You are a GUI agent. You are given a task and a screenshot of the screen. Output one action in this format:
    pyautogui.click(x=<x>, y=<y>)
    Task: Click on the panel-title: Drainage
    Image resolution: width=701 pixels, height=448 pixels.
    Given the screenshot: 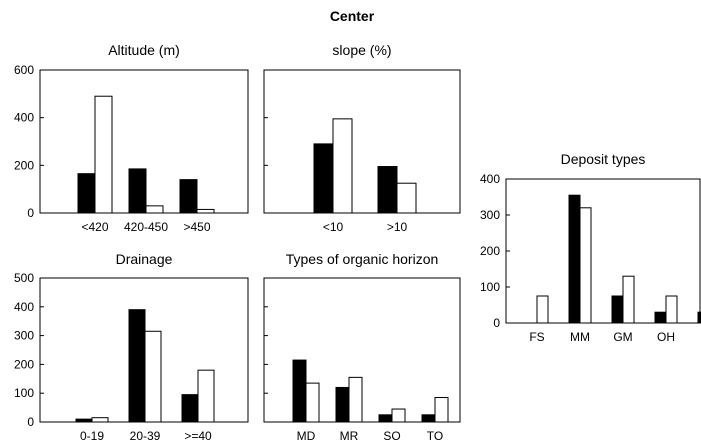 What is the action you would take?
    pyautogui.click(x=144, y=259)
    